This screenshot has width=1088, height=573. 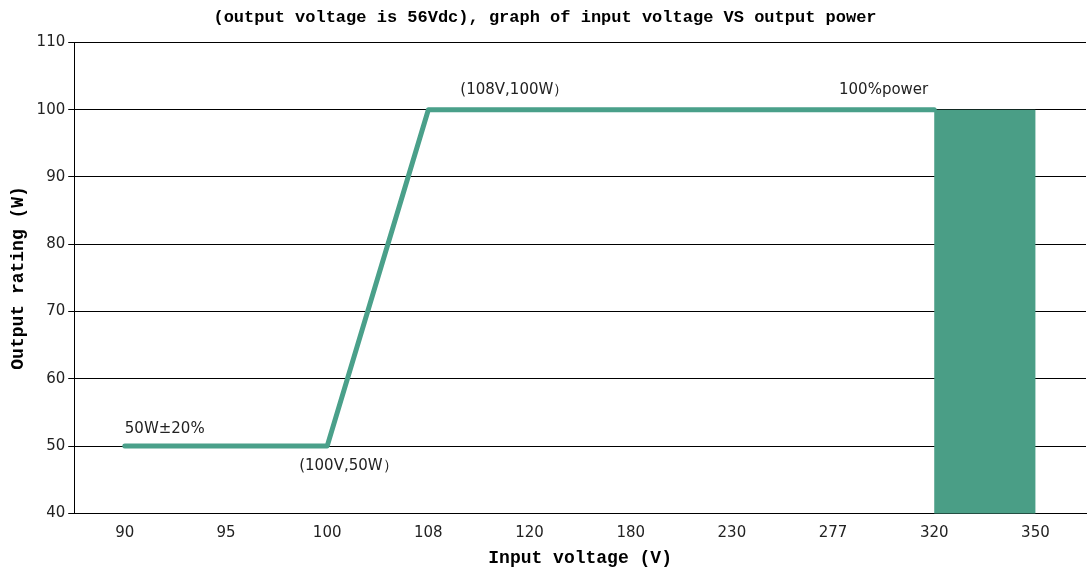 What do you see at coordinates (545, 18) in the screenshot?
I see `chart-title: (output voltage is 56Vdc), graph of input voltage VS output power` at bounding box center [545, 18].